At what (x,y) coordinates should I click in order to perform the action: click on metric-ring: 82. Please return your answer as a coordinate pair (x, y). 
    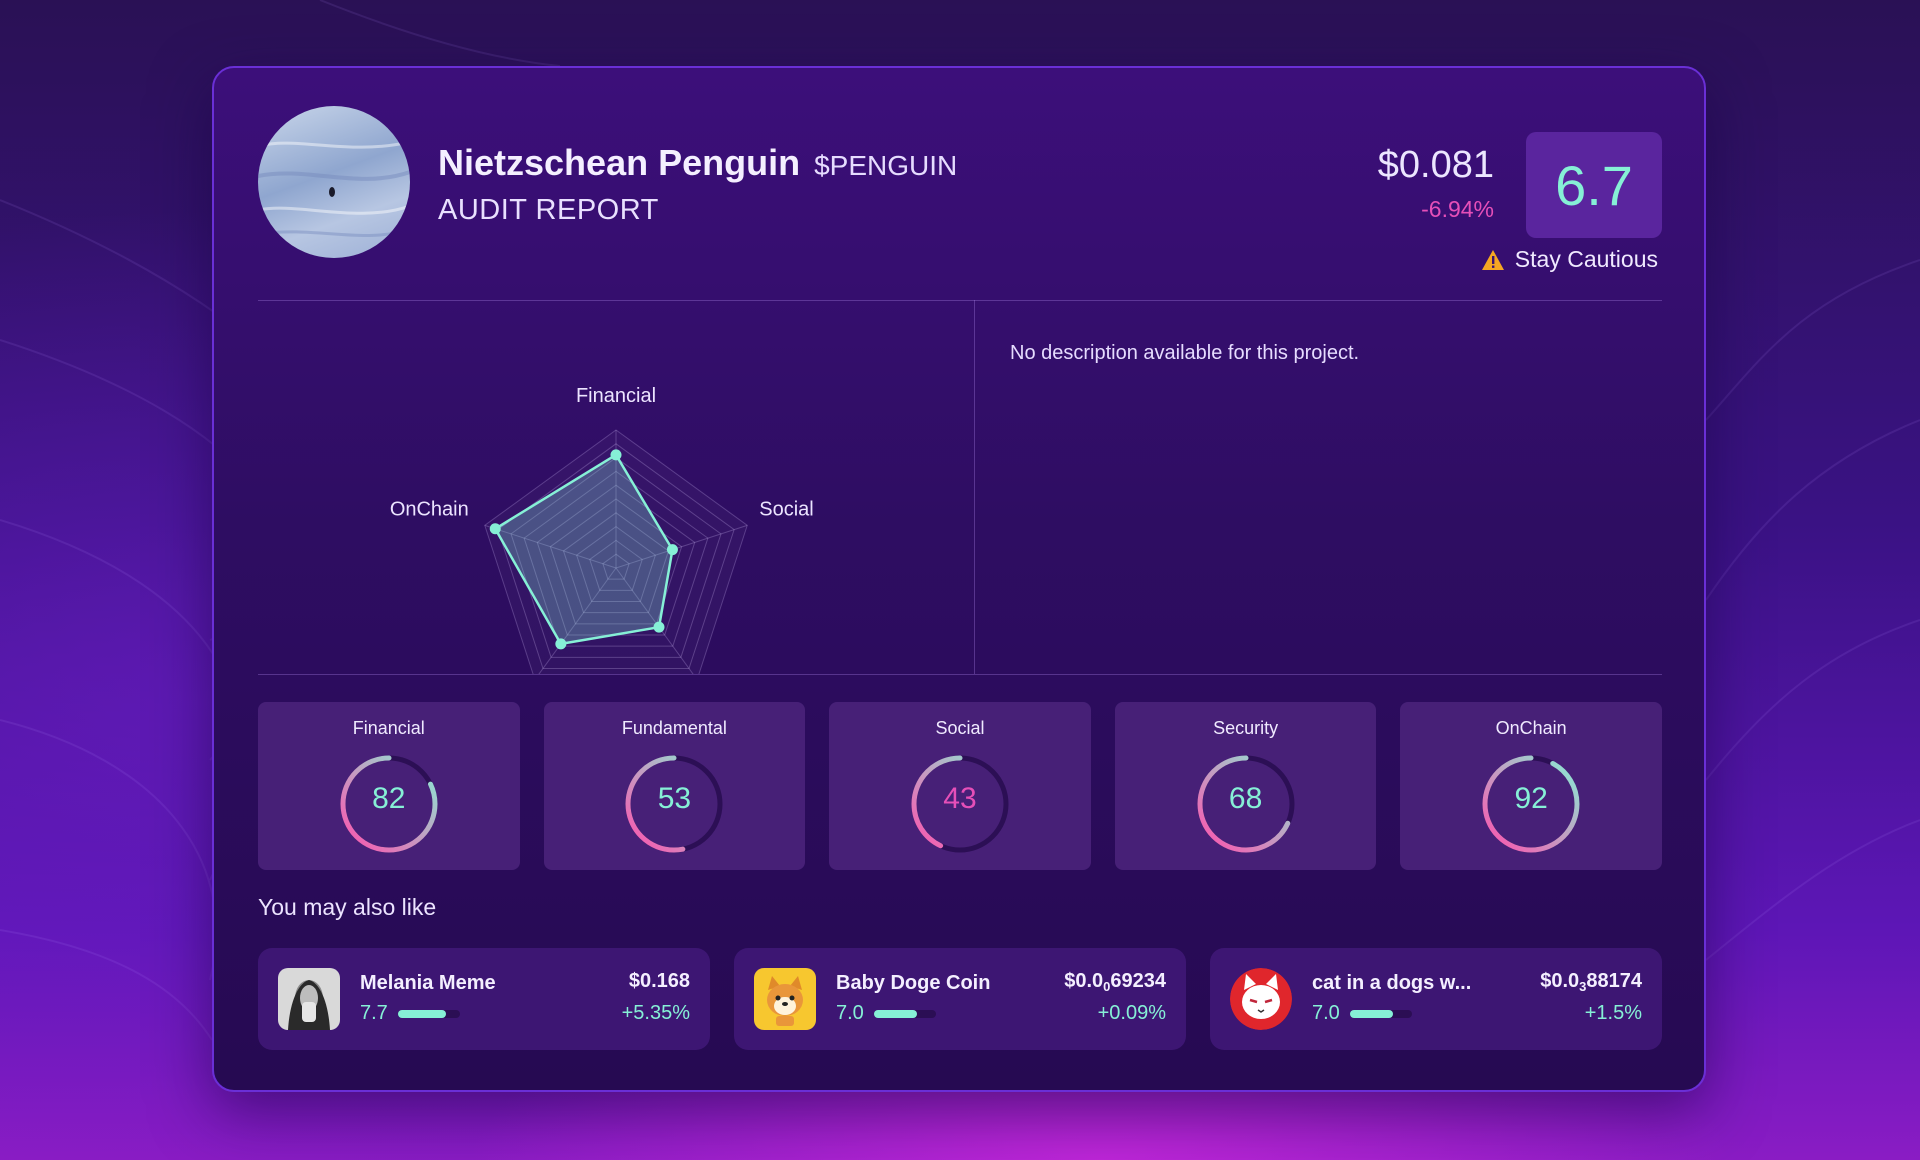
    Looking at the image, I should click on (389, 804).